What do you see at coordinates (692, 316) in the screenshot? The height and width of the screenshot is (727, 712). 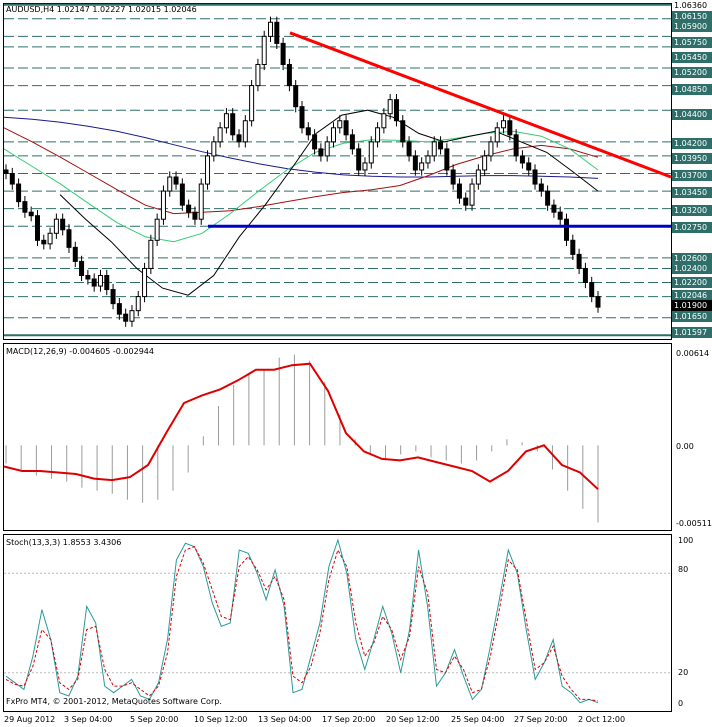 I see `price-level: 1.01650` at bounding box center [692, 316].